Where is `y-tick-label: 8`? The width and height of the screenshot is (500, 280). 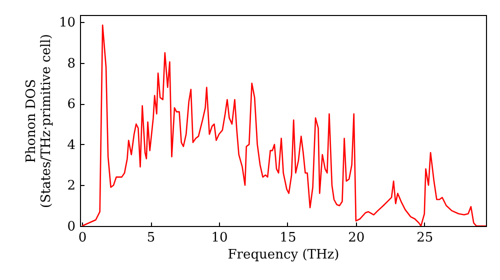 y-tick-label: 8 is located at coordinates (71, 64).